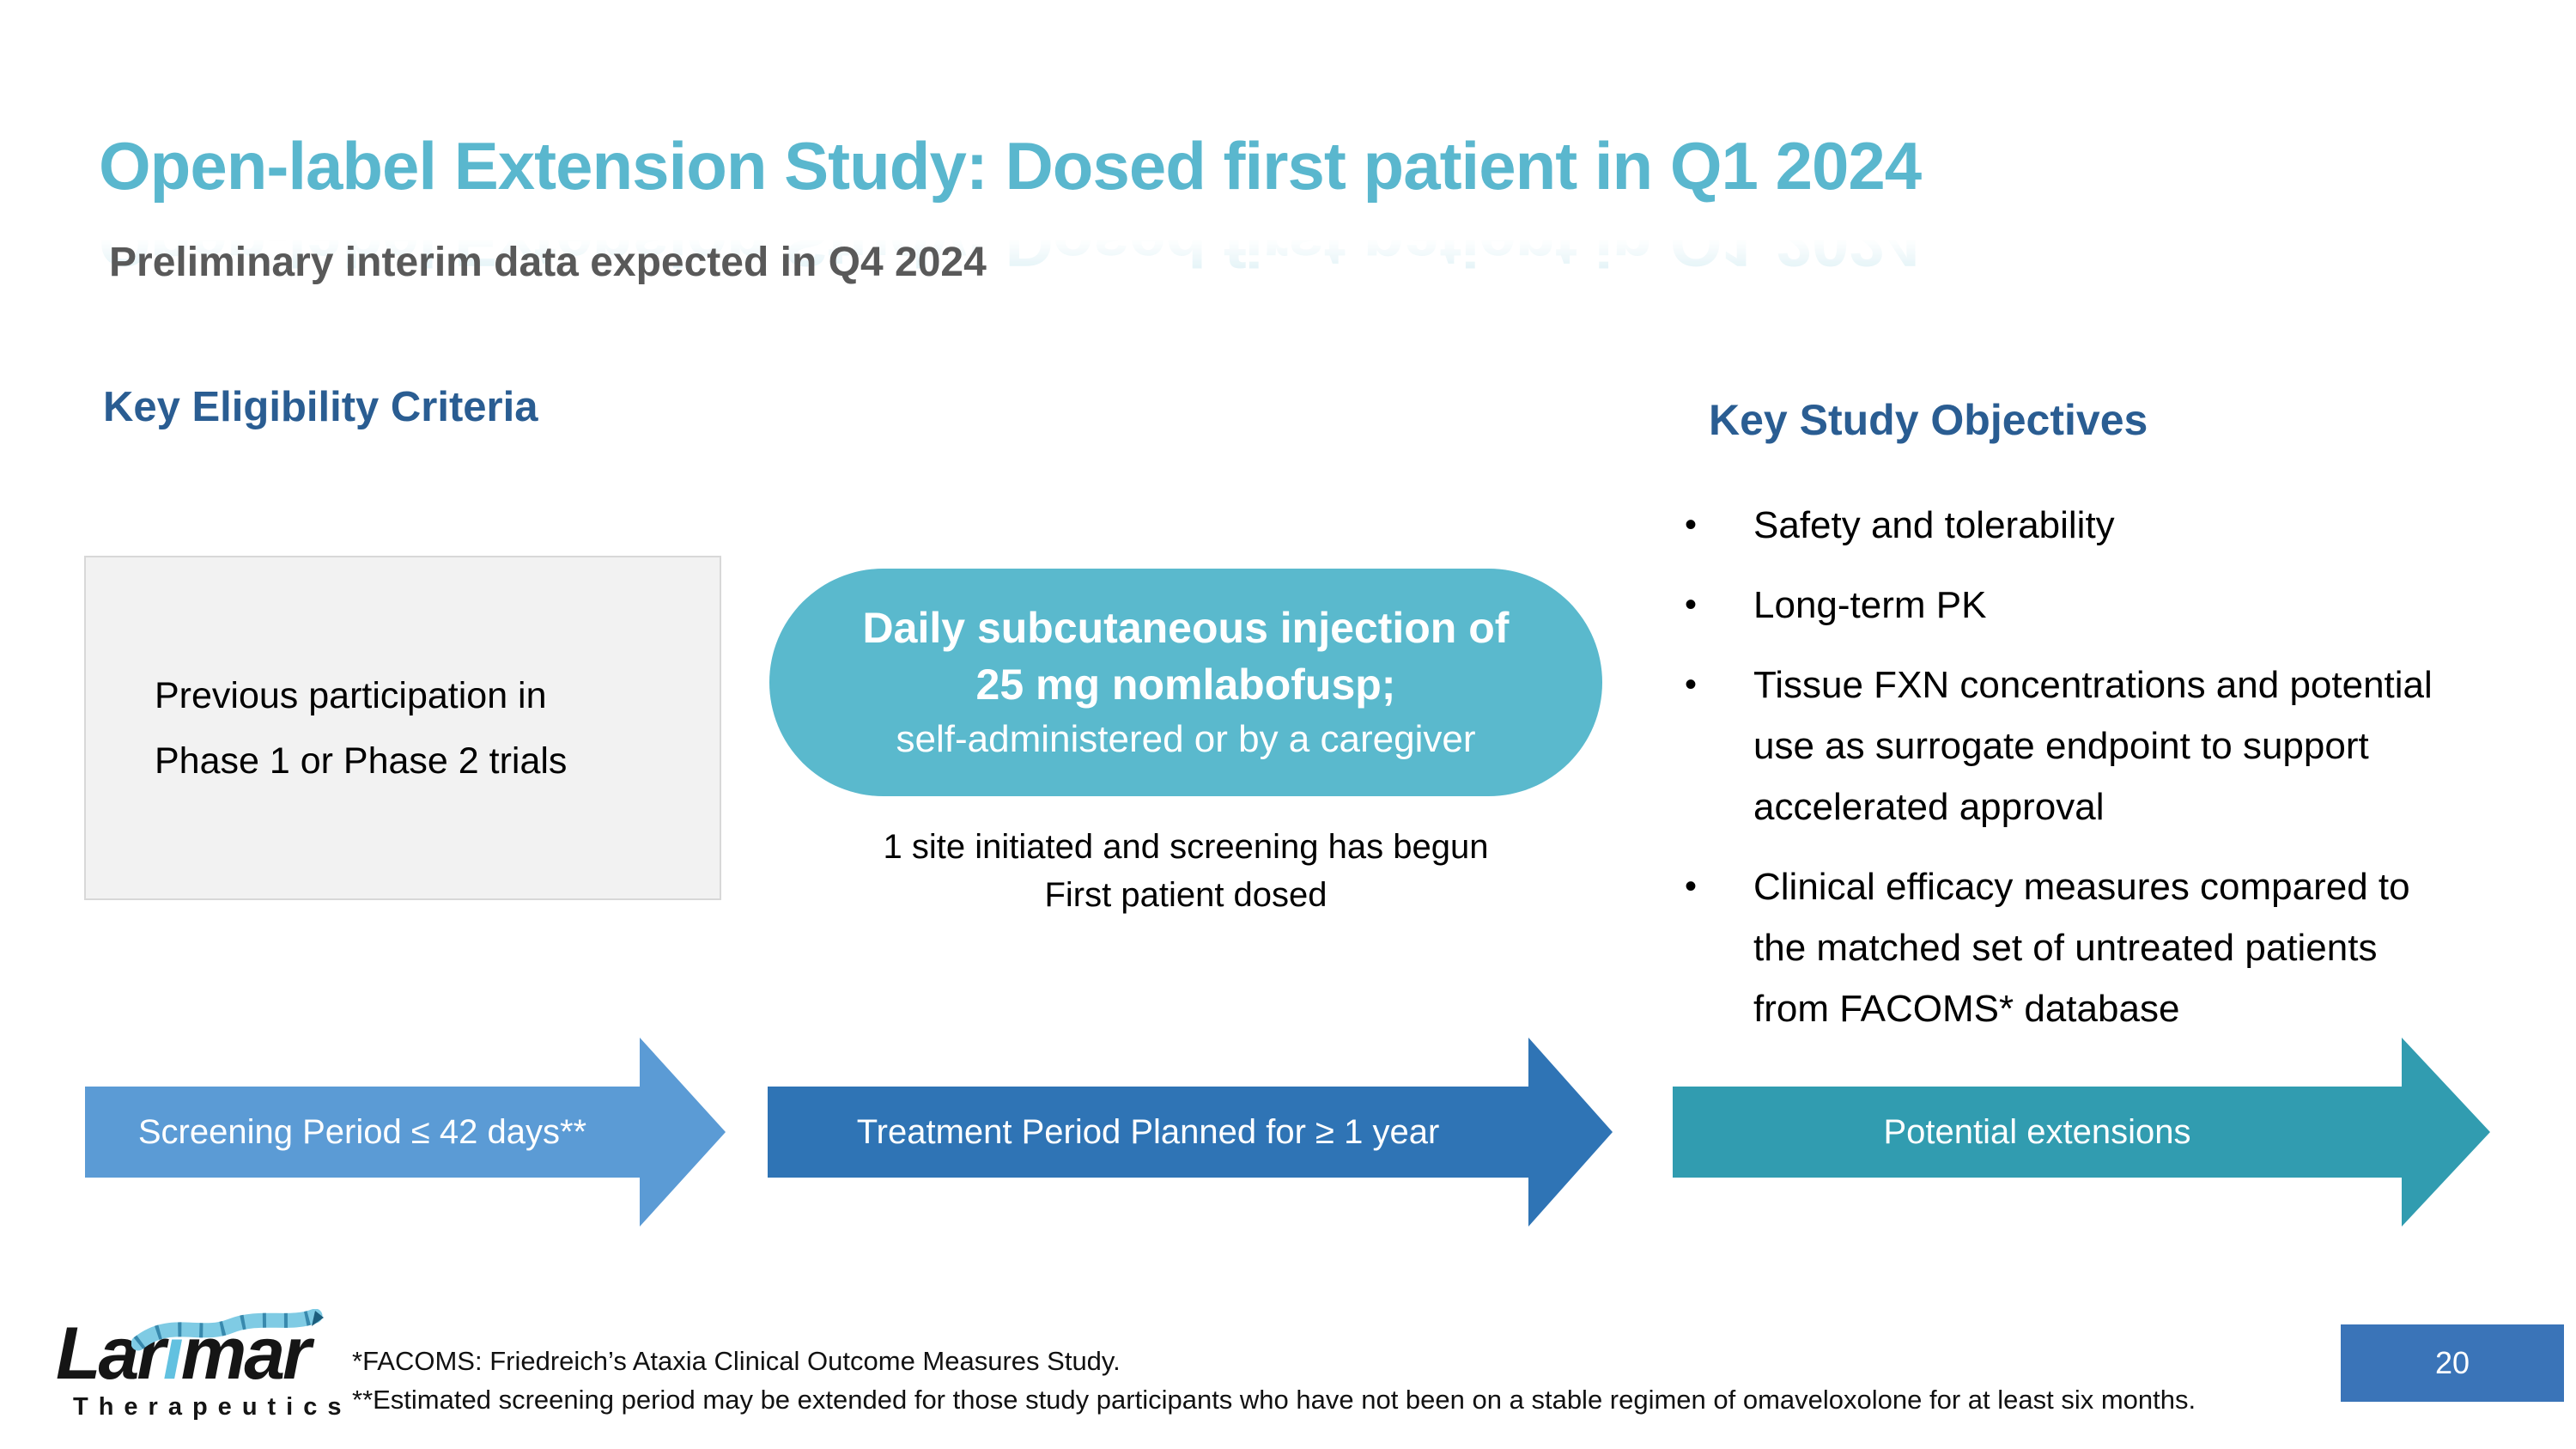  Describe the element at coordinates (111, 1353) in the screenshot. I see `logo-part1: Lar` at that location.